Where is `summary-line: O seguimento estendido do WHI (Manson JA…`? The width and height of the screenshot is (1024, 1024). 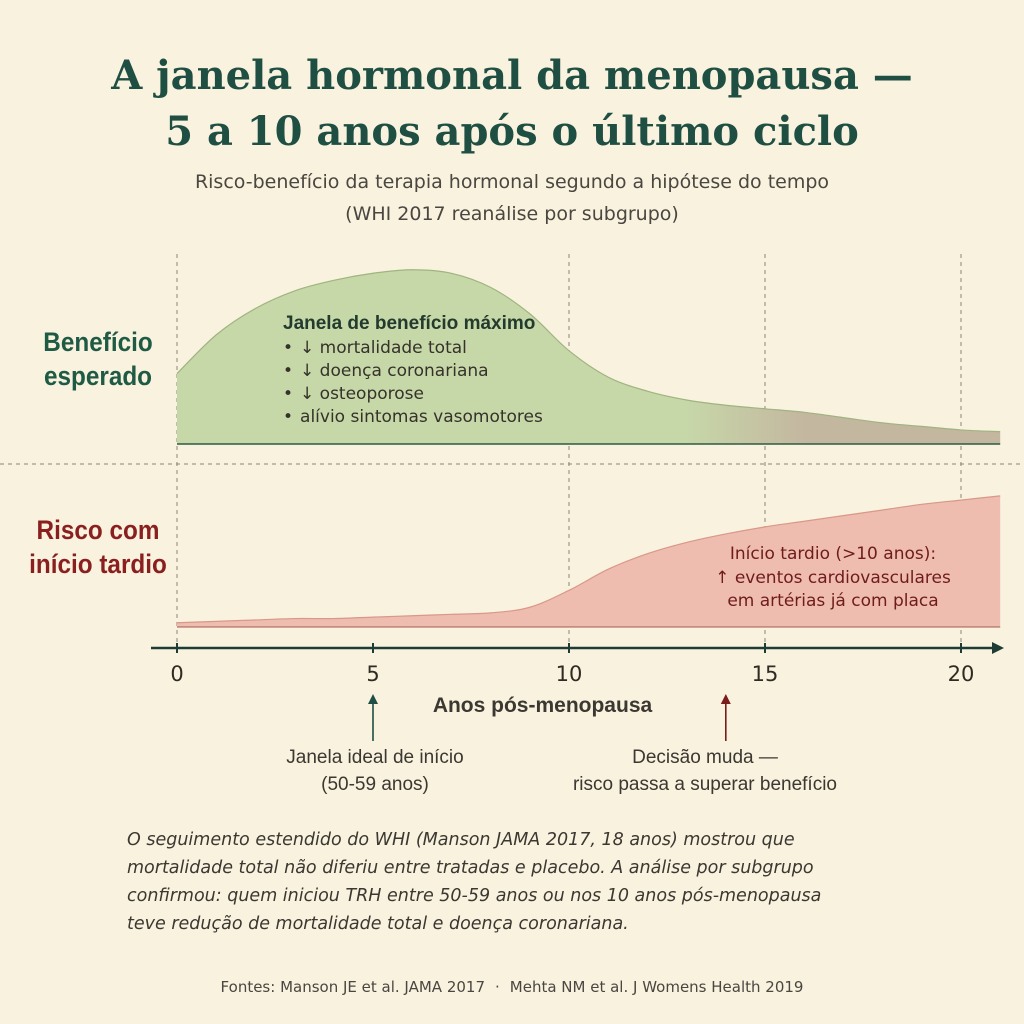
summary-line: O seguimento estendido do WHI (Manson JA… is located at coordinates (461, 840).